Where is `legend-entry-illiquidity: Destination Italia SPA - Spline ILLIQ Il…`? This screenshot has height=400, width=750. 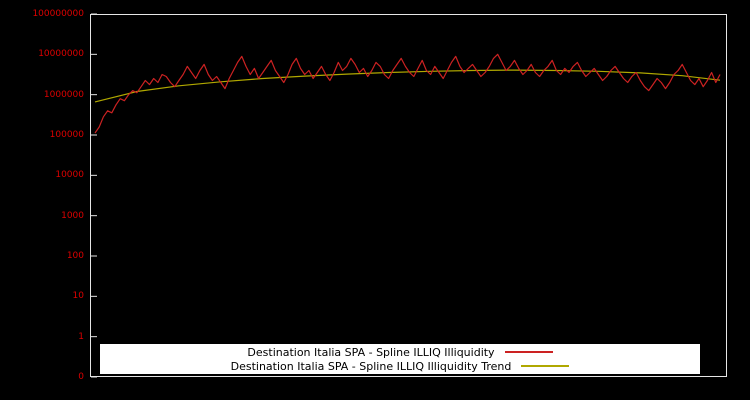 legend-entry-illiquidity: Destination Italia SPA - Spline ILLIQ Il… is located at coordinates (400, 352).